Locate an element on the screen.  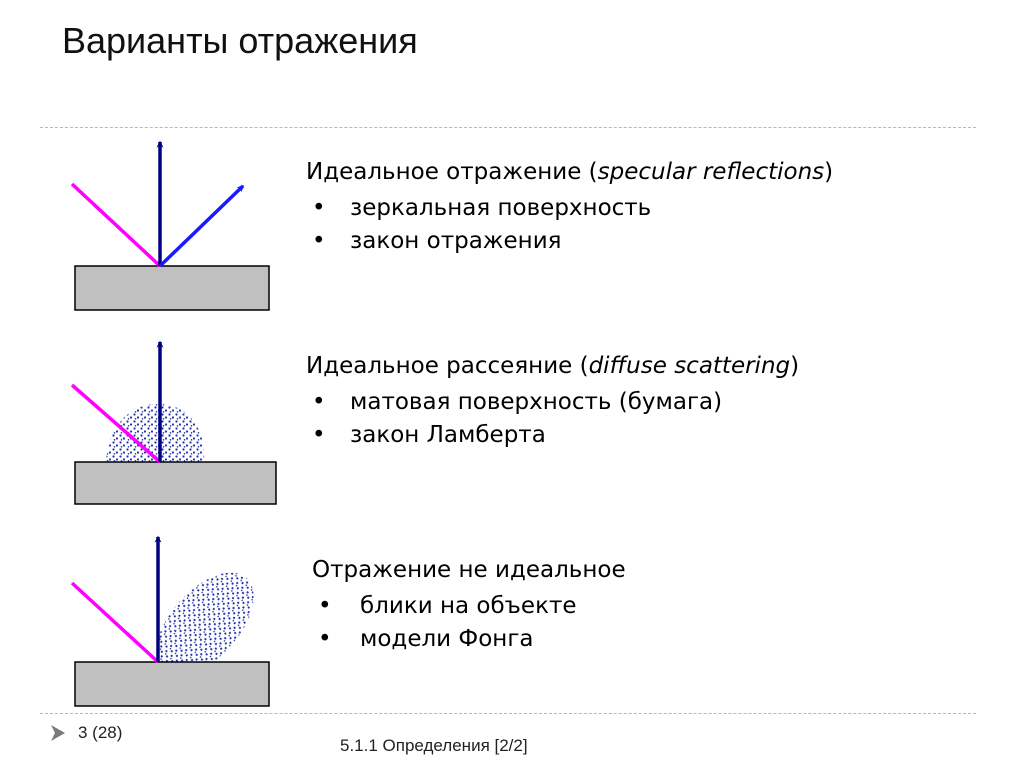
title-term: diffuse scattering is located at coordinates (689, 366).